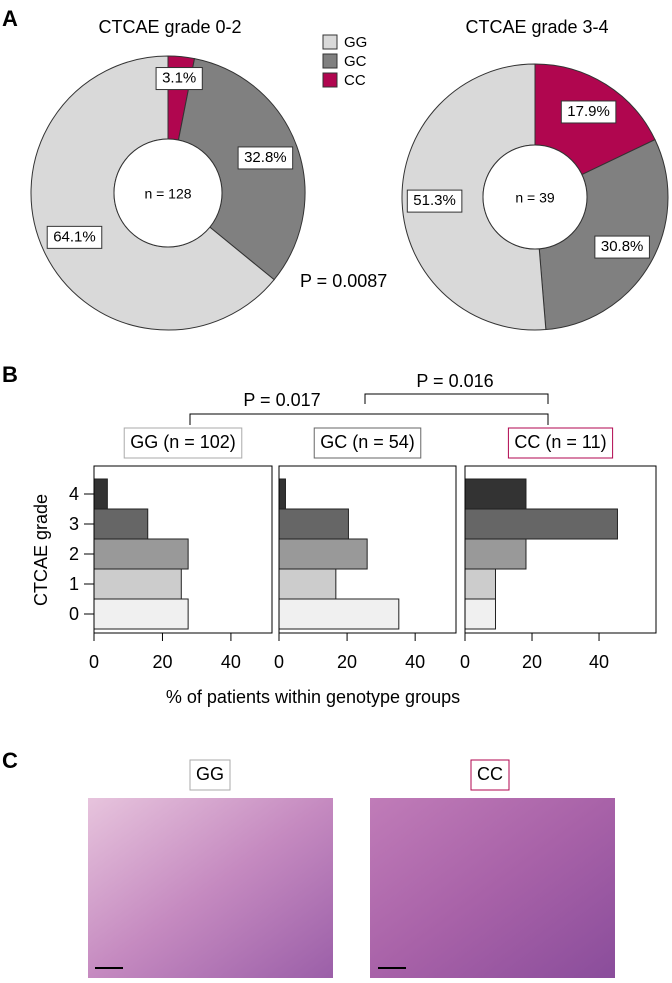 The height and width of the screenshot is (983, 672). I want to click on y-tick-label: 4, so click(74, 494).